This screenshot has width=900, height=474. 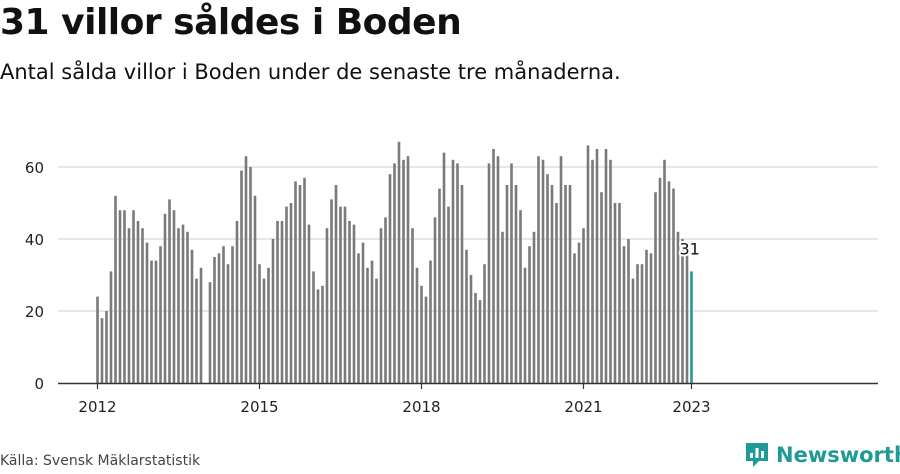 I want to click on y-tick-label: 20, so click(x=34, y=312).